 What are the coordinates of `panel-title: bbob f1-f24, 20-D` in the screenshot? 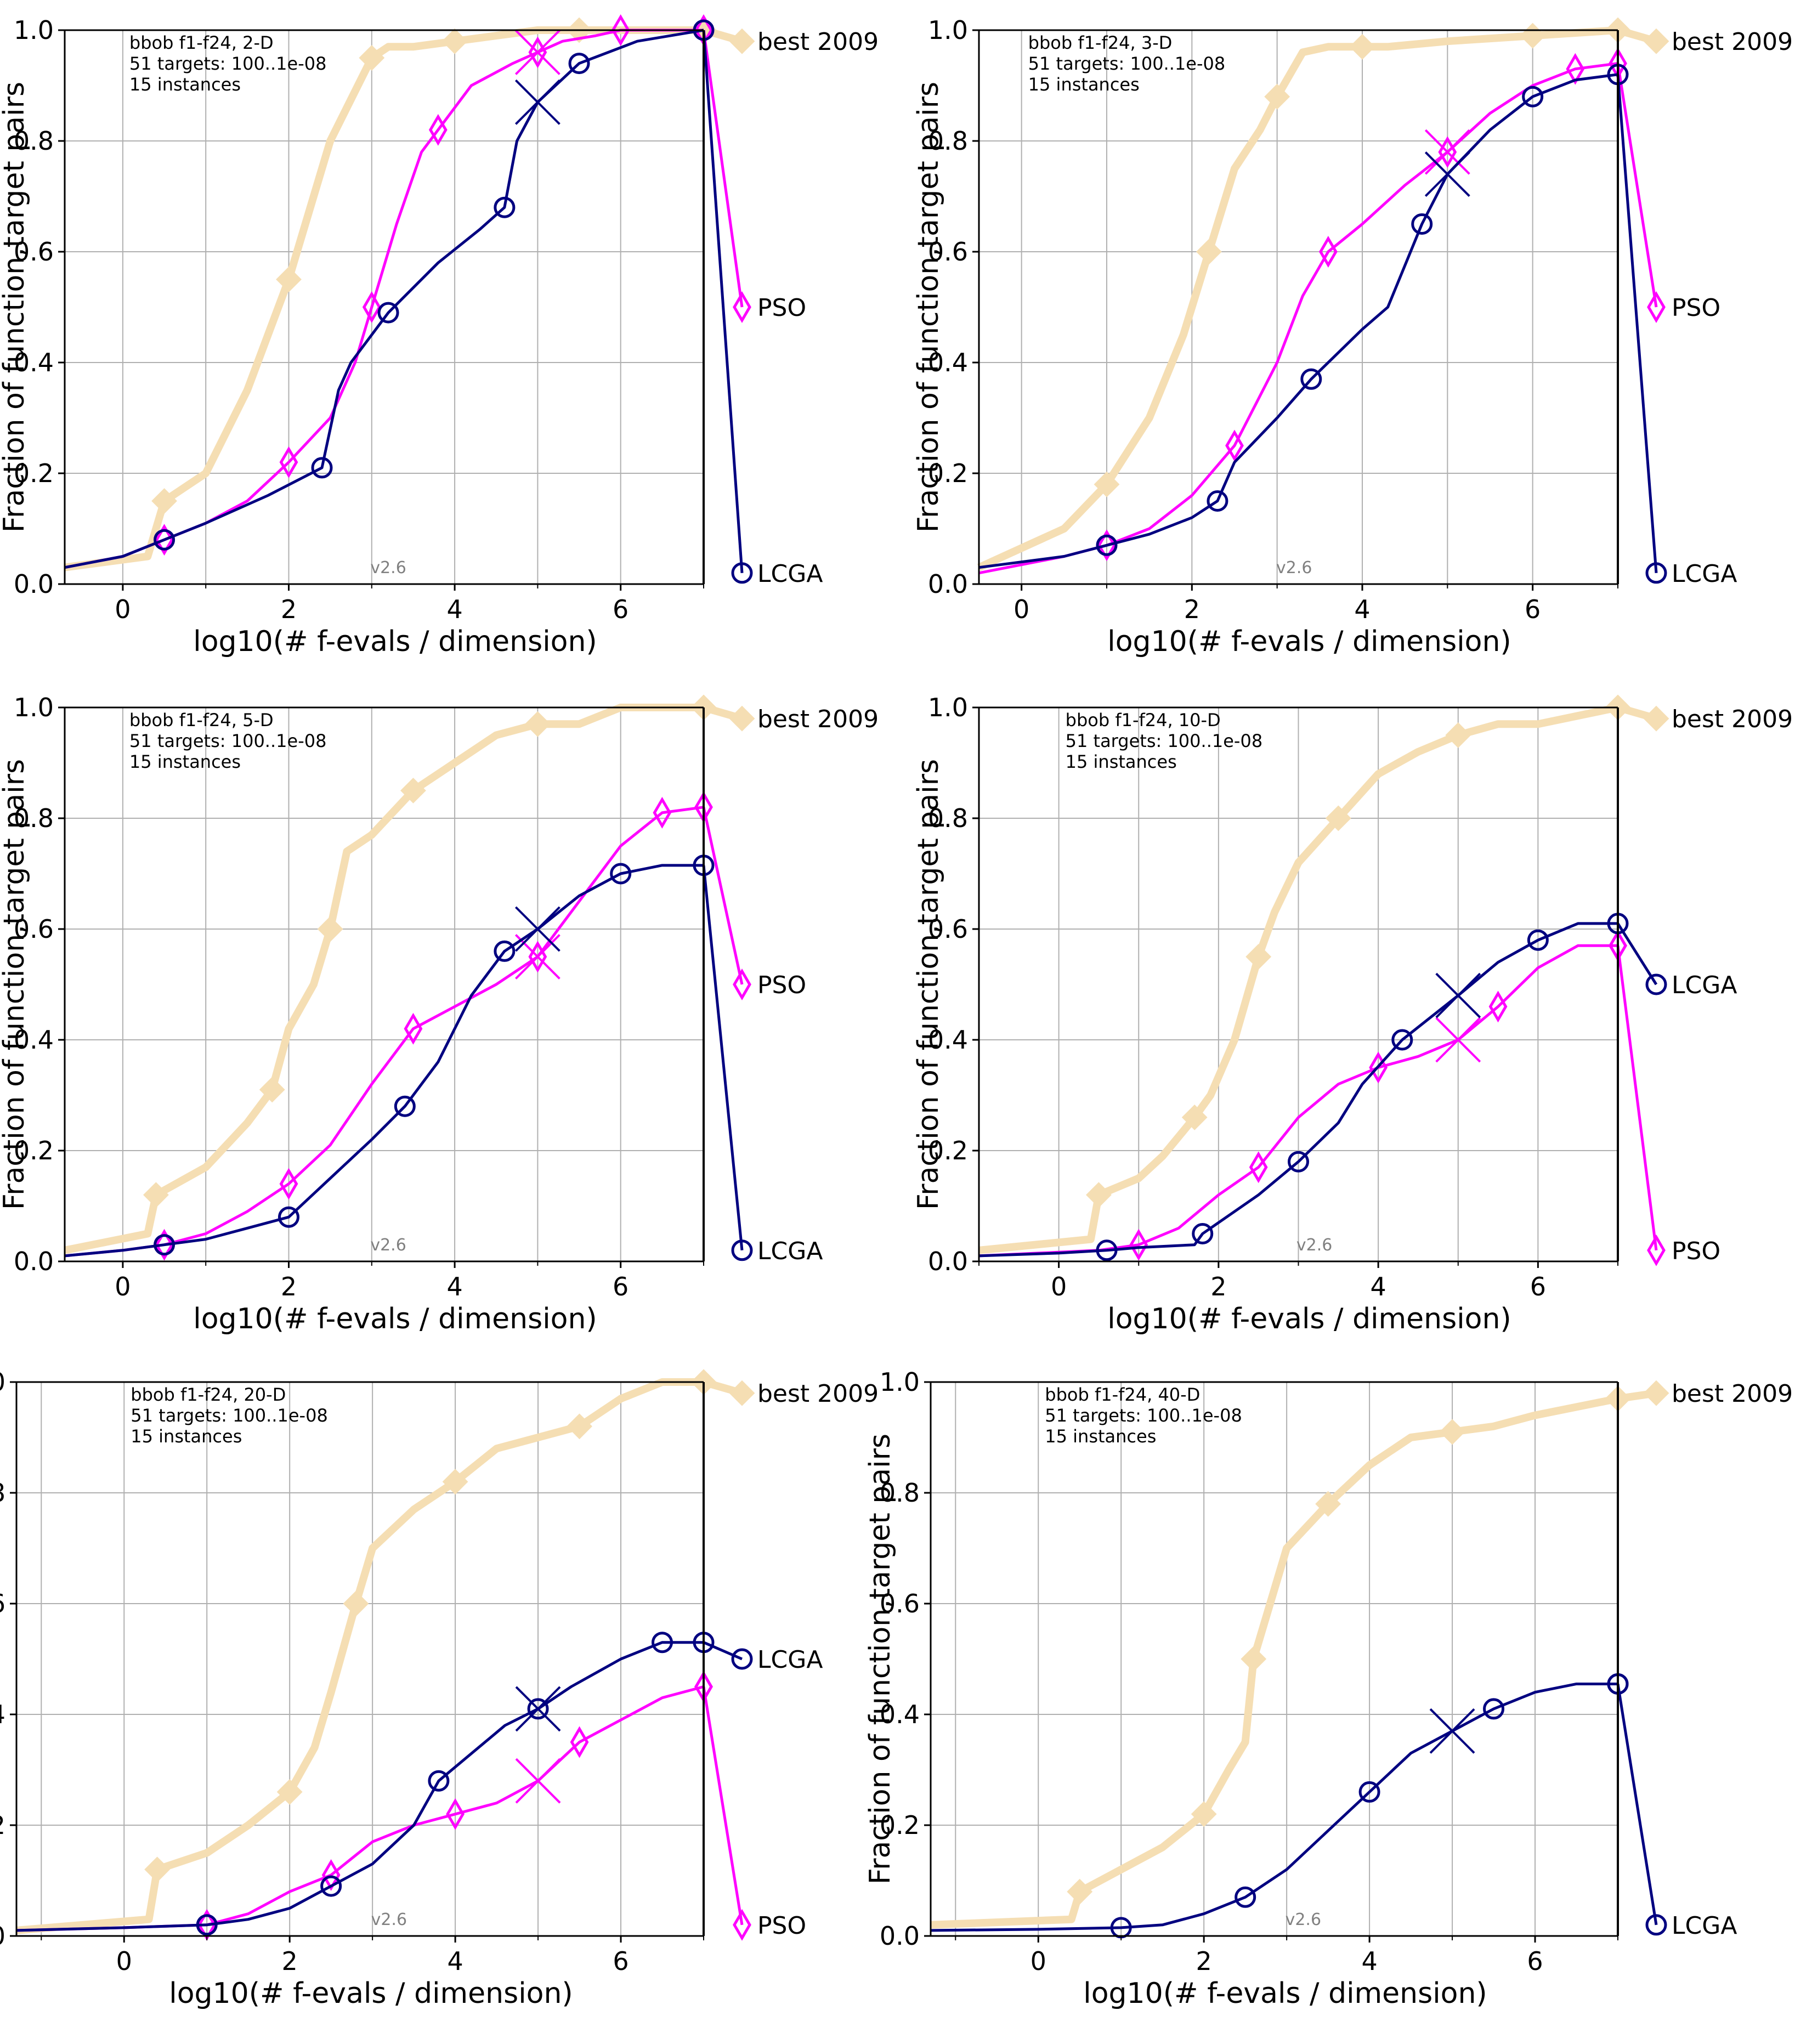 It's located at (208, 1394).